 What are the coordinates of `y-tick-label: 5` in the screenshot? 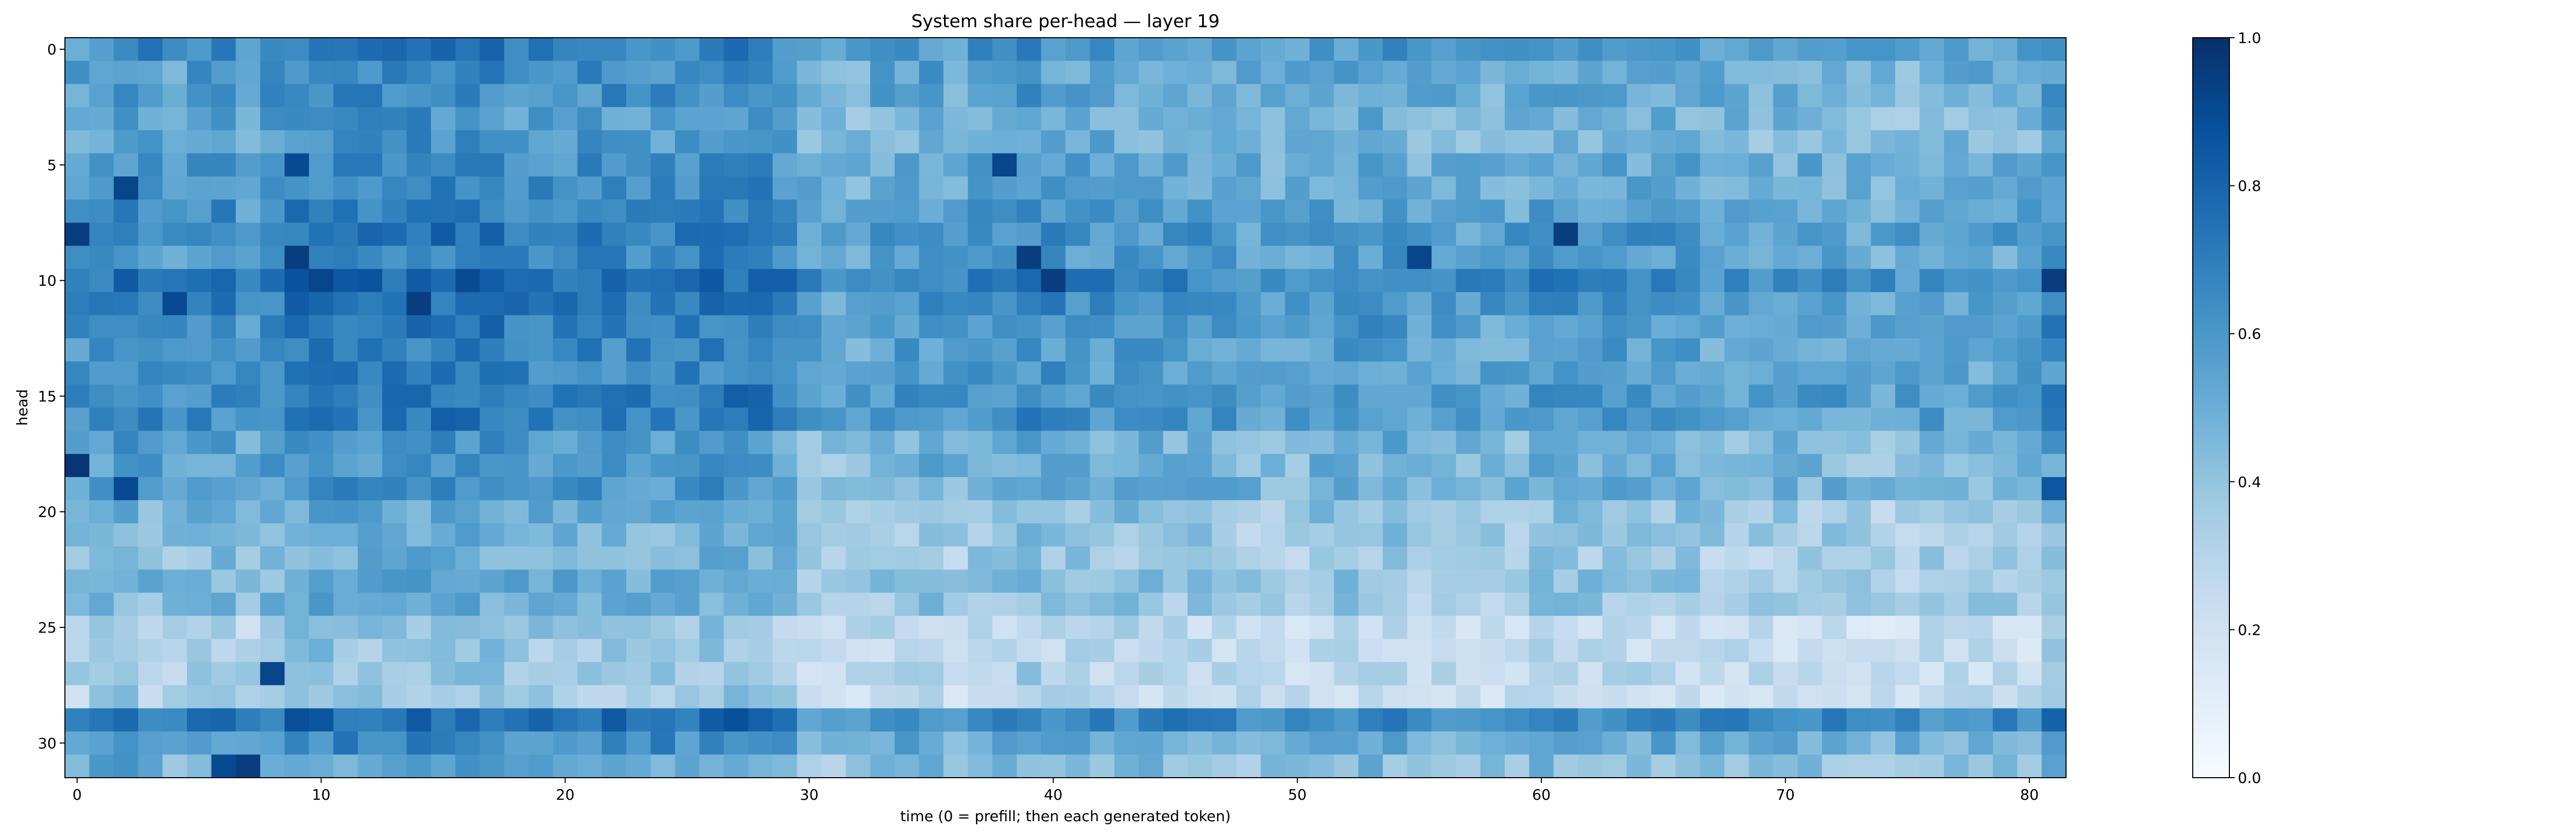 It's located at (52, 166).